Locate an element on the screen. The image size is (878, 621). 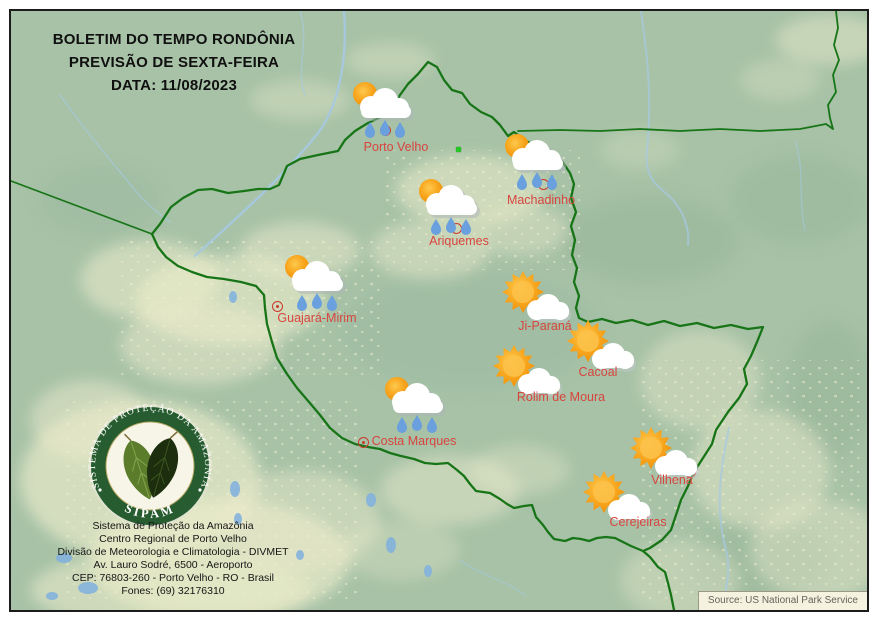
weather-icon-ji-parana is located at coordinates (538, 298).